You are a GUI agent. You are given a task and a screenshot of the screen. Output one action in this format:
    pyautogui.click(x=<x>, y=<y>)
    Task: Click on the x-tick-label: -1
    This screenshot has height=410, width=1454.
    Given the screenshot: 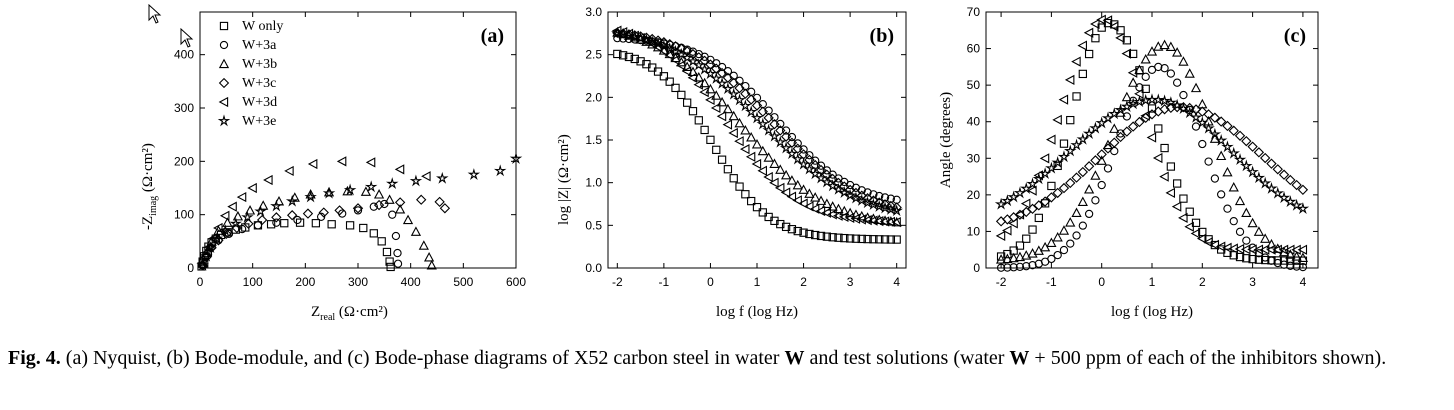 What is the action you would take?
    pyautogui.click(x=1051, y=282)
    